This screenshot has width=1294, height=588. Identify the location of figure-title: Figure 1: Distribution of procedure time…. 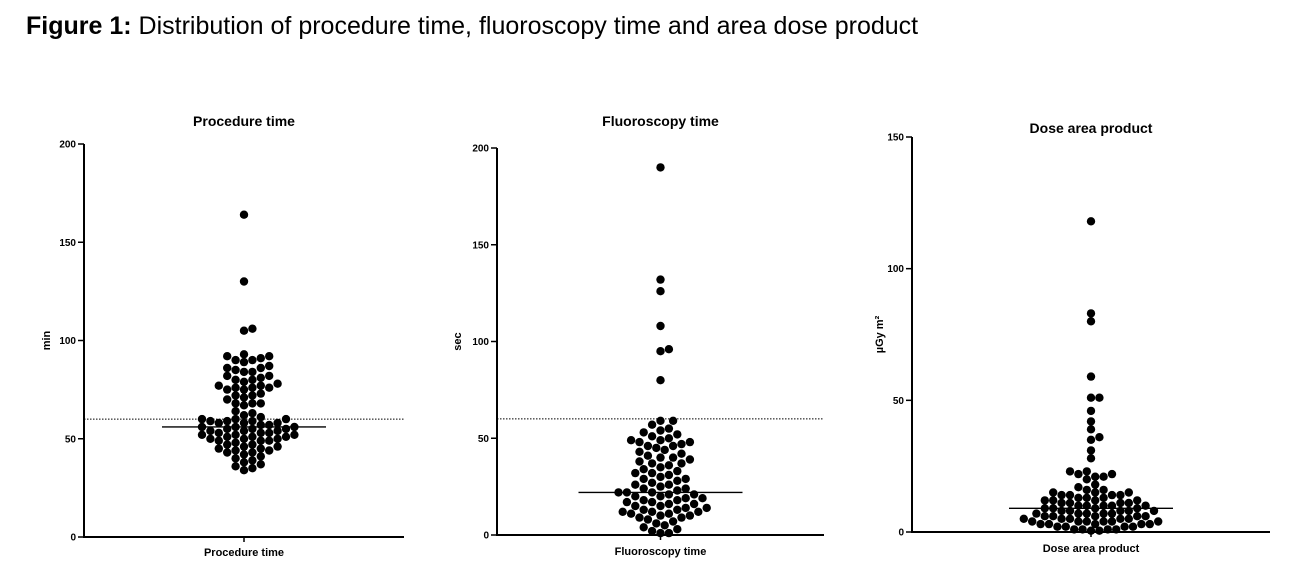
(472, 26).